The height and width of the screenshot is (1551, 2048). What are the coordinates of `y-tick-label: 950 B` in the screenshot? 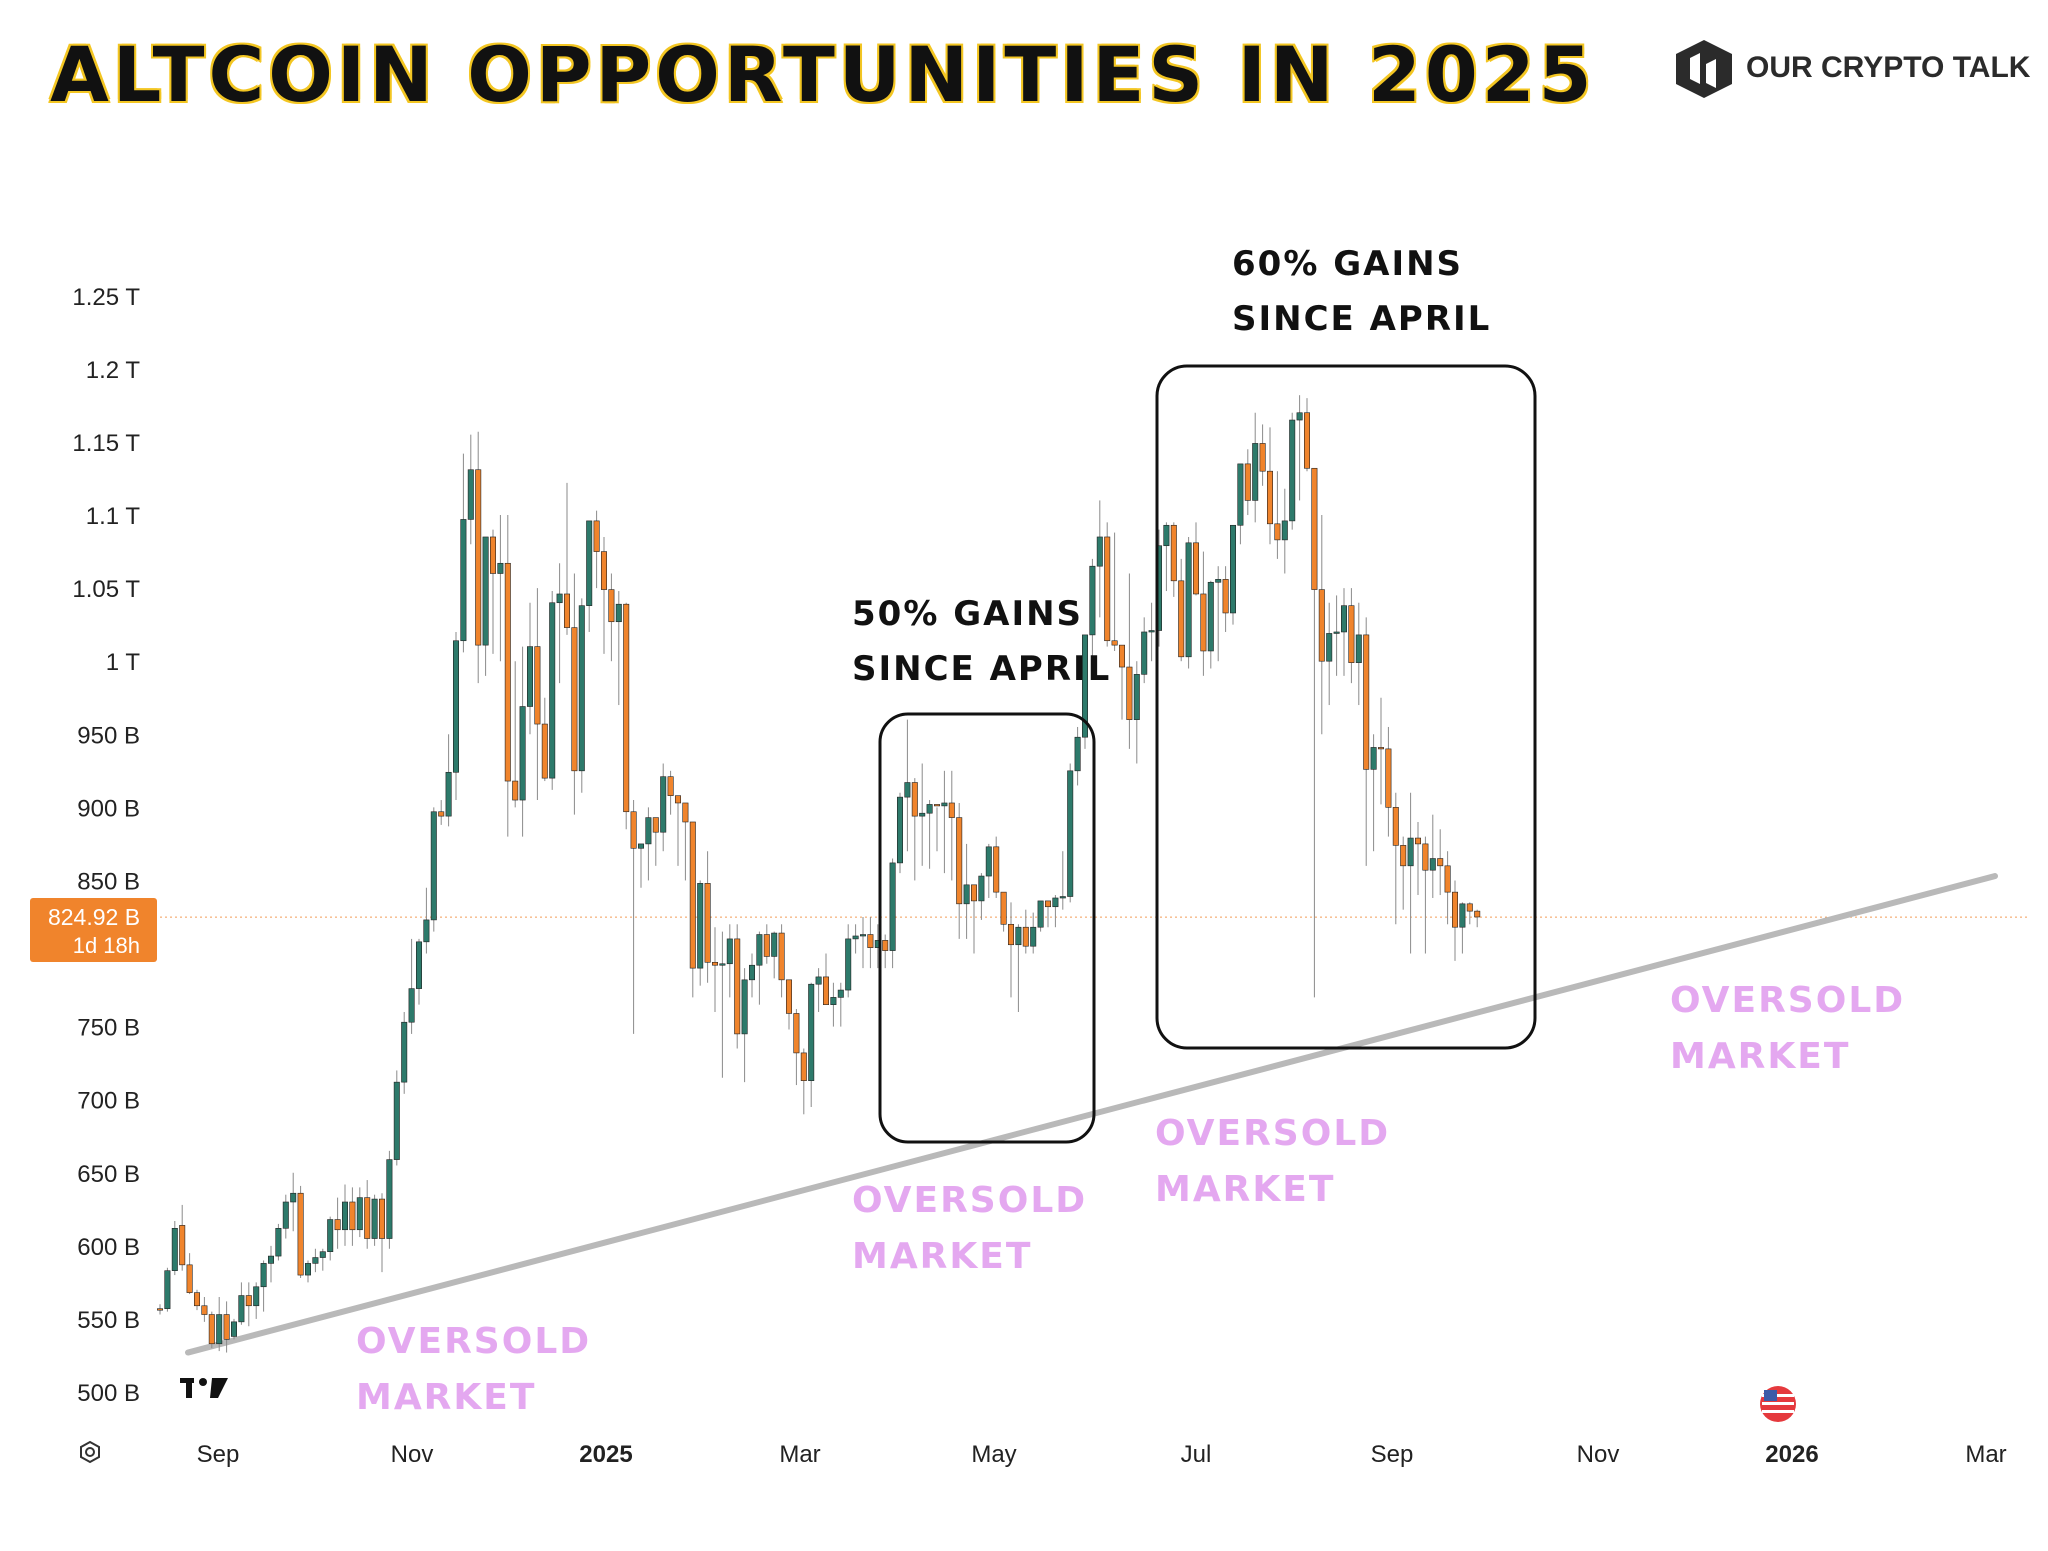 It's located at (108, 735).